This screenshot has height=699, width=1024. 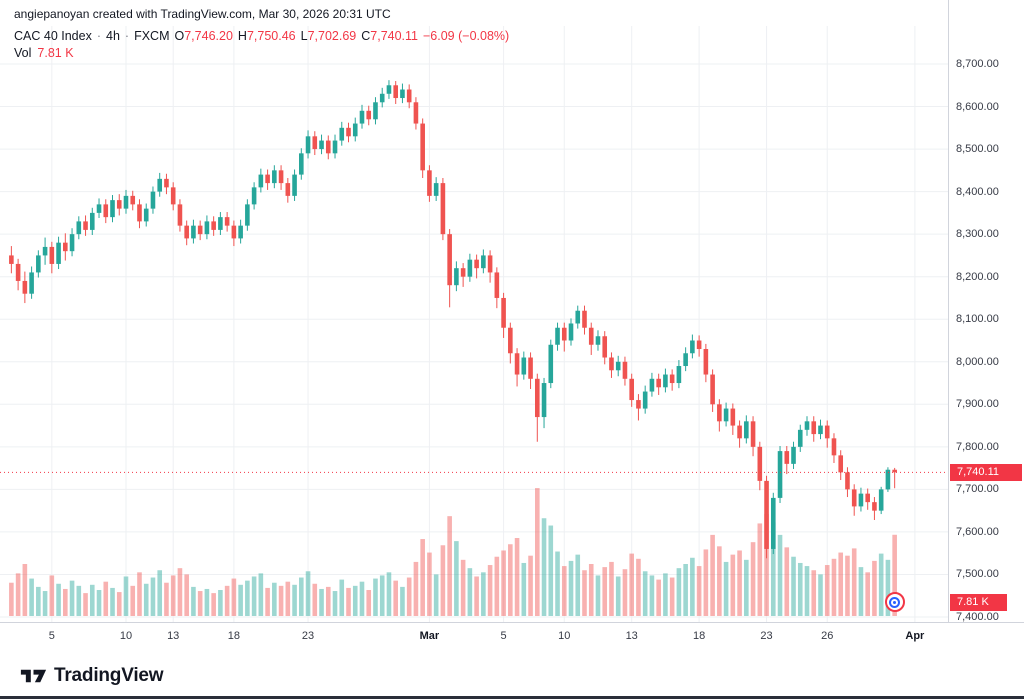 I want to click on price-tick-label: 7,500.00, so click(x=977, y=574).